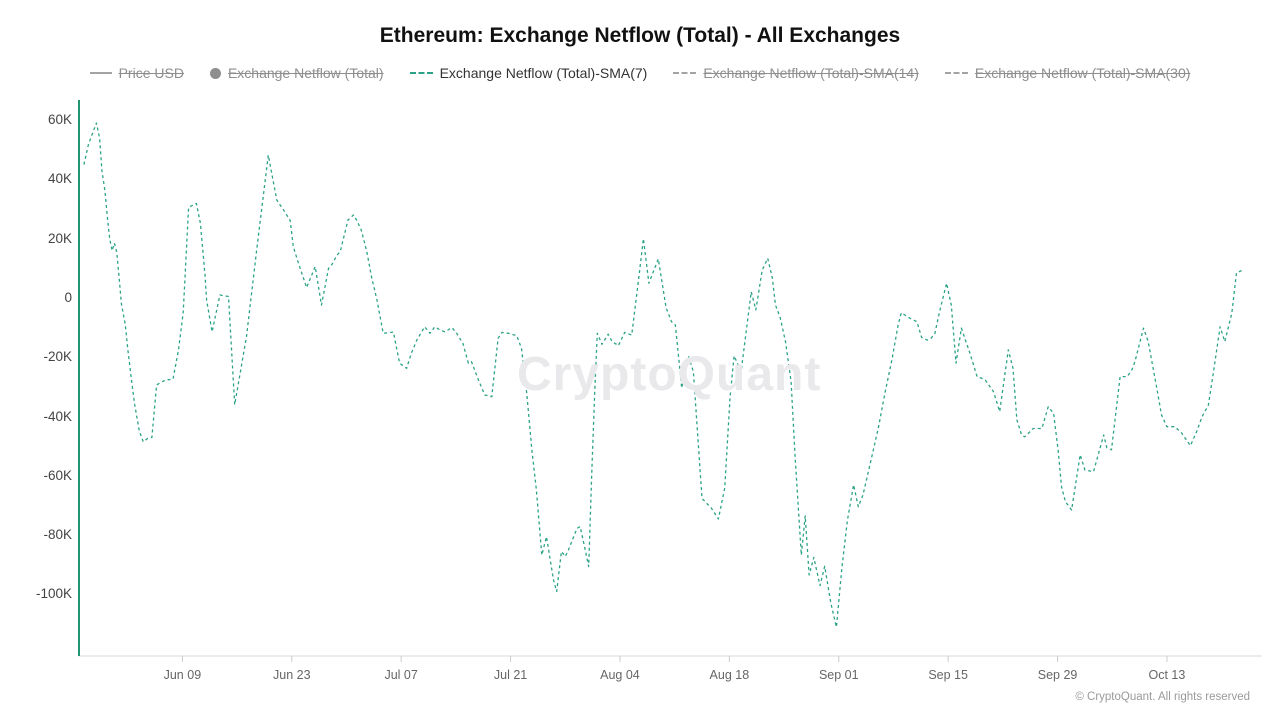 Image resolution: width=1280 pixels, height=720 pixels. What do you see at coordinates (57, 535) in the screenshot?
I see `y-axis-label: -80K` at bounding box center [57, 535].